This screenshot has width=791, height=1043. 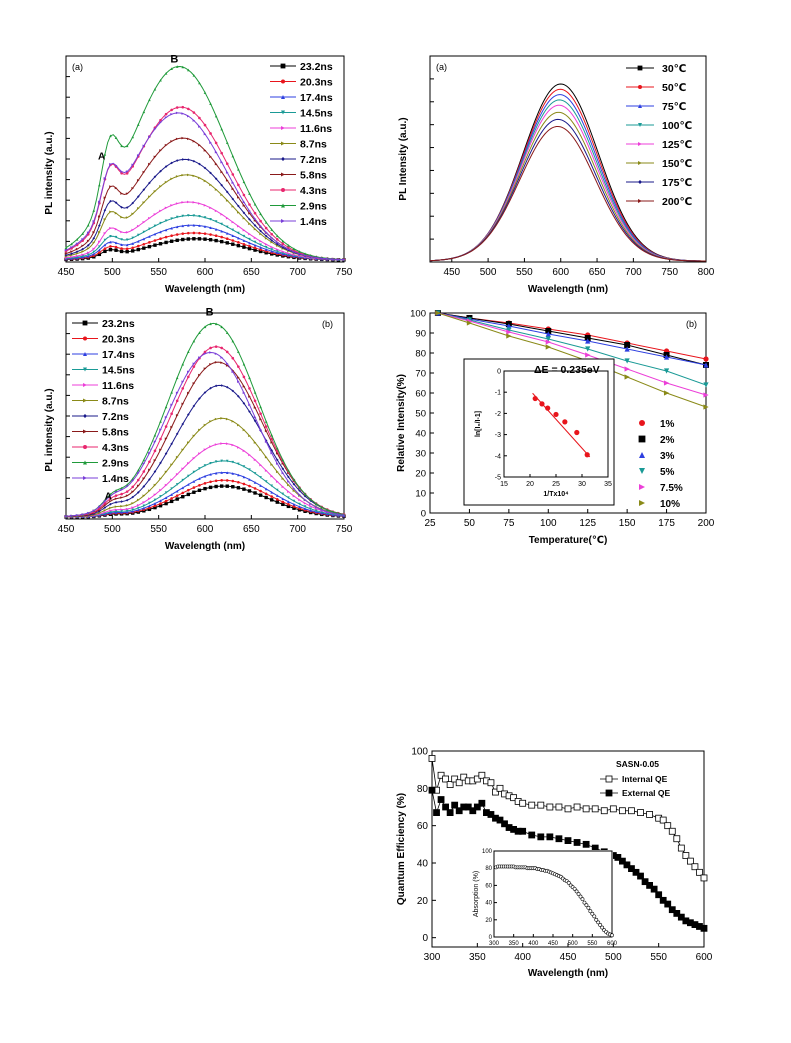 What do you see at coordinates (674, 107) in the screenshot?
I see `legend-label: 75℃` at bounding box center [674, 107].